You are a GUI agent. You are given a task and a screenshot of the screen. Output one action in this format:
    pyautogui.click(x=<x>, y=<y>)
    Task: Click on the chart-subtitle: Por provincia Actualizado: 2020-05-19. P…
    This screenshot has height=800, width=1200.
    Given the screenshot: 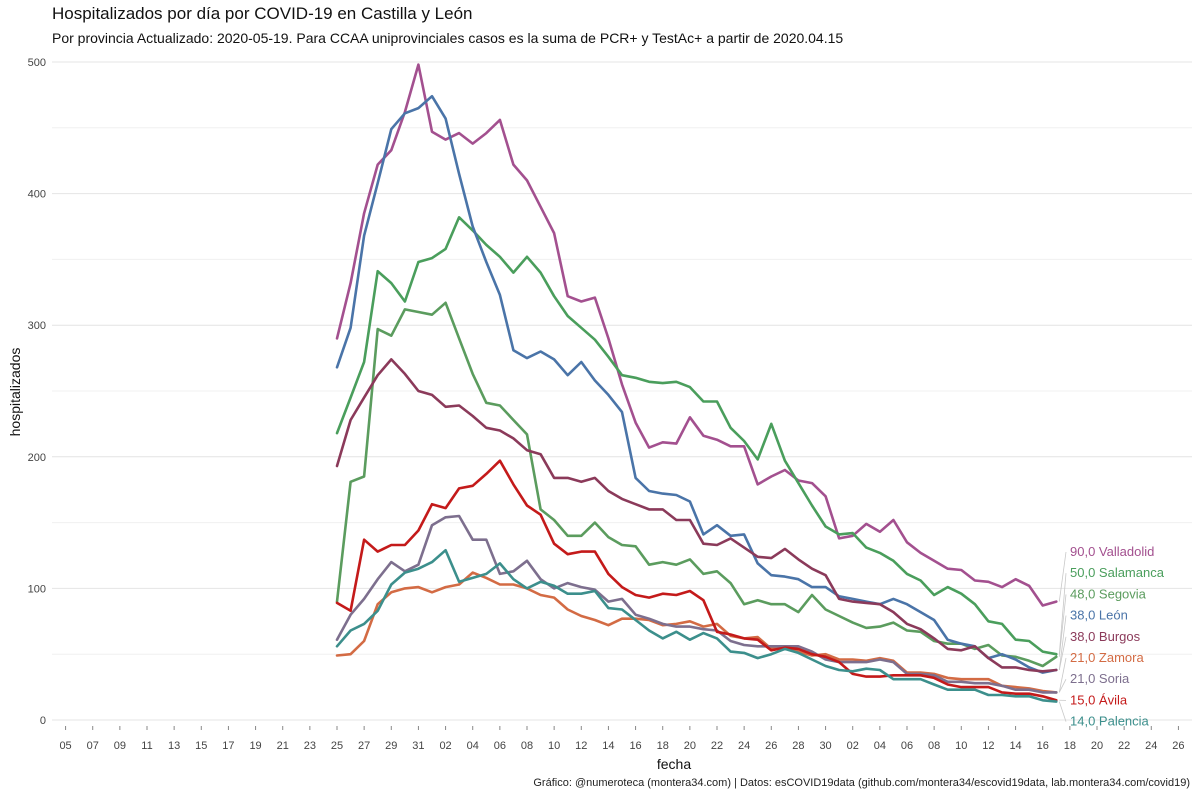 What is the action you would take?
    pyautogui.click(x=448, y=38)
    